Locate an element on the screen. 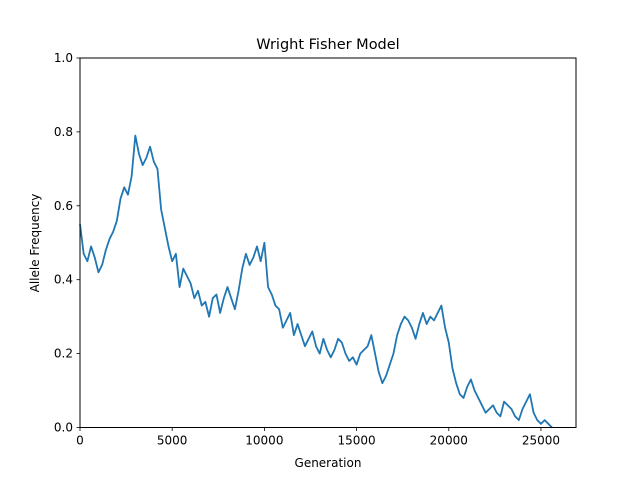  y-tick-label: 0.2 is located at coordinates (63, 354).